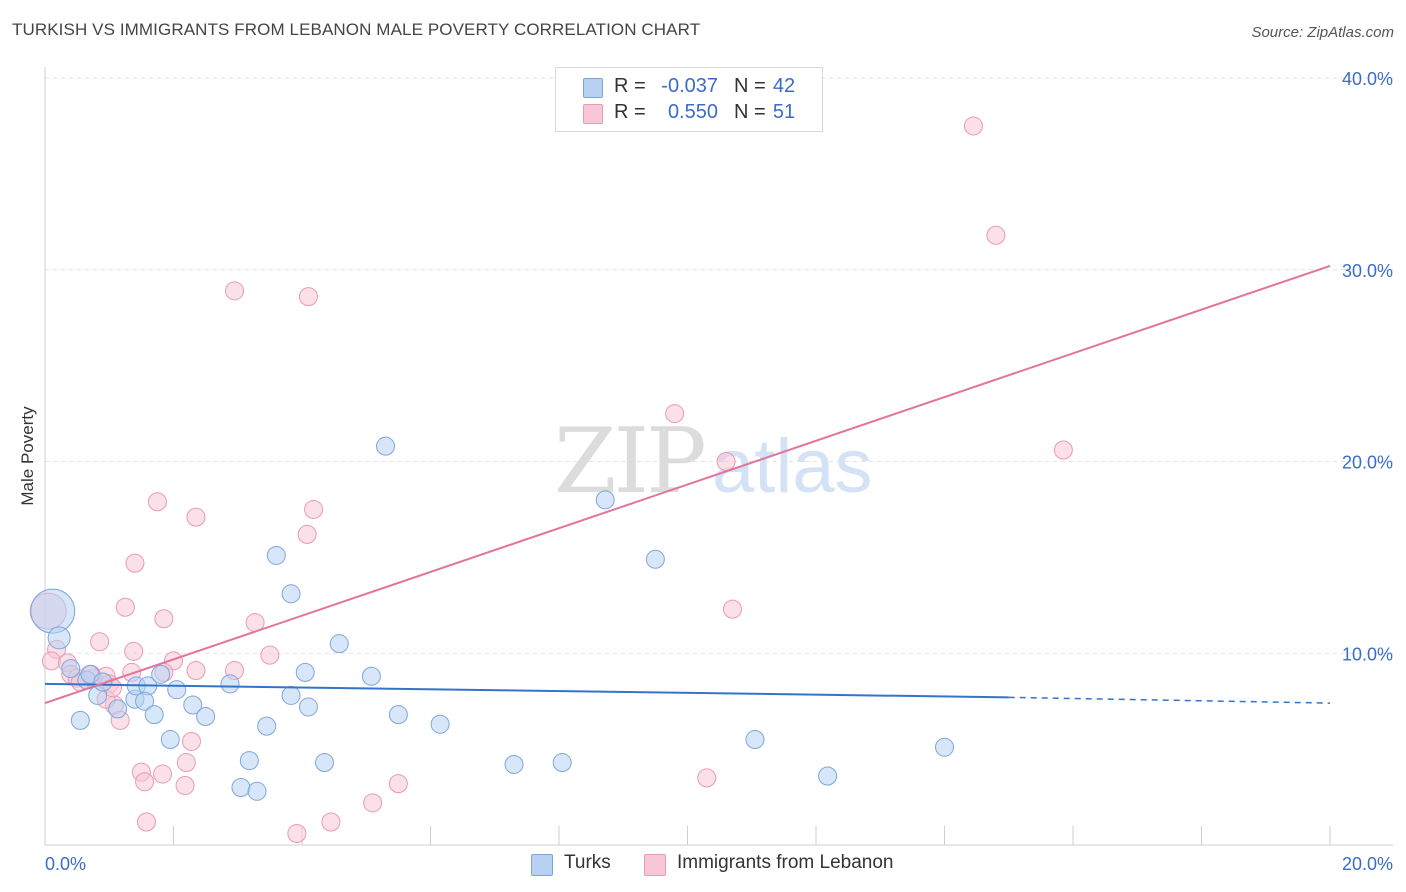 The height and width of the screenshot is (892, 1406). Describe the element at coordinates (65, 864) in the screenshot. I see `x-tick-label: 0.0%` at that location.